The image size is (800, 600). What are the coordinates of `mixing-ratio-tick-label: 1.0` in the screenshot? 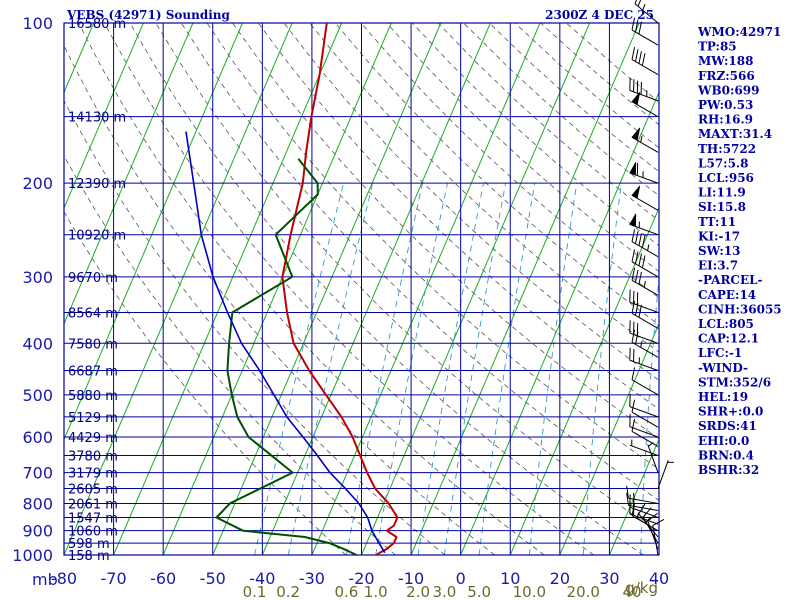 It's located at (376, 591).